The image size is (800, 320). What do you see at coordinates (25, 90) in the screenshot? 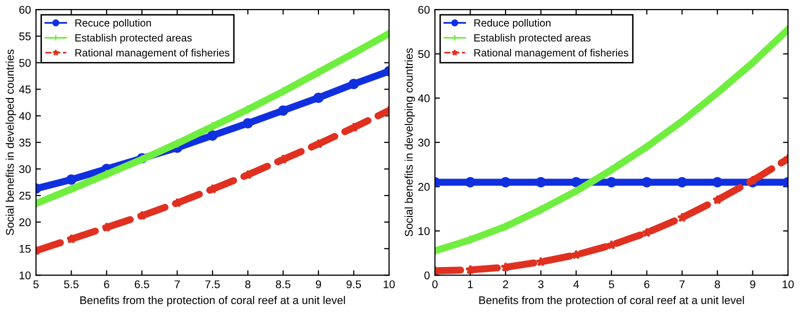
I see `y-tick-label: 45` at bounding box center [25, 90].